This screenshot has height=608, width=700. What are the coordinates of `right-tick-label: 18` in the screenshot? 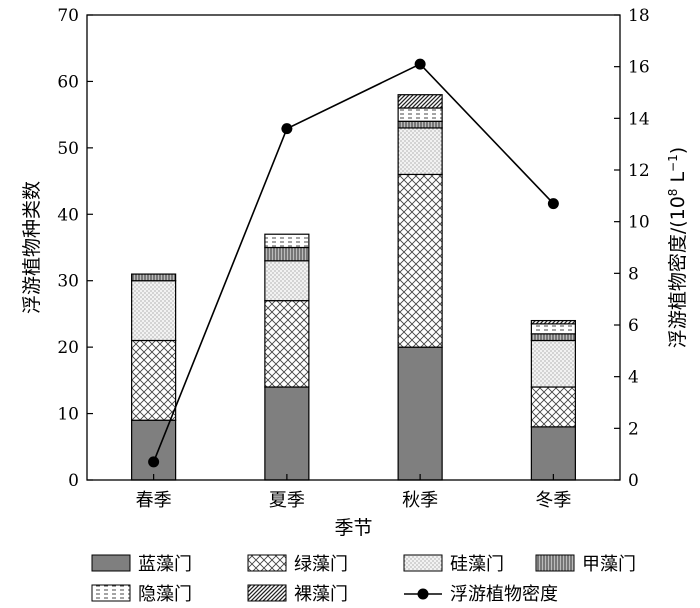 It's located at (639, 16).